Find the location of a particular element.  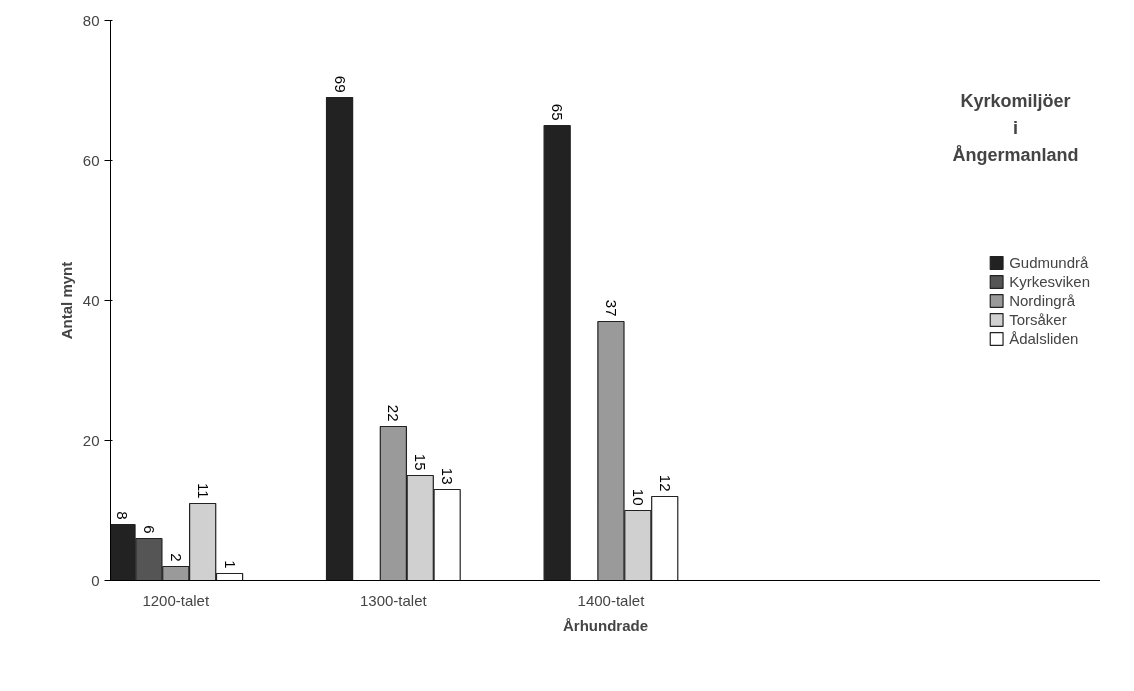

data-label: 2 is located at coordinates (176, 557).